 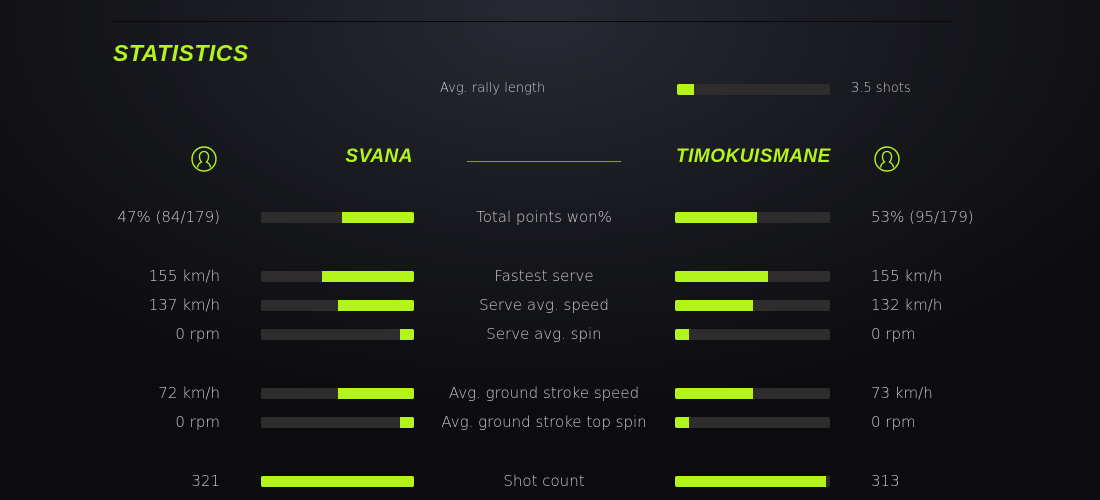 I want to click on stat-left-value: 321, so click(x=205, y=481).